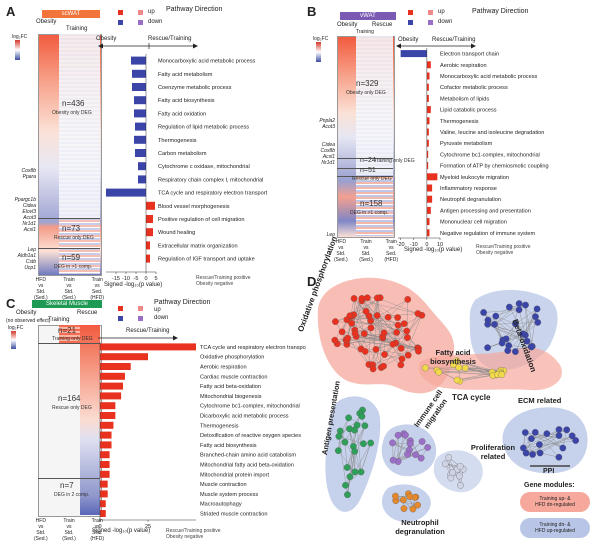 The height and width of the screenshot is (549, 600). Describe the element at coordinates (369, 213) in the screenshot. I see `panel-b-group-4-desc: DEG in >1 comp.` at that location.